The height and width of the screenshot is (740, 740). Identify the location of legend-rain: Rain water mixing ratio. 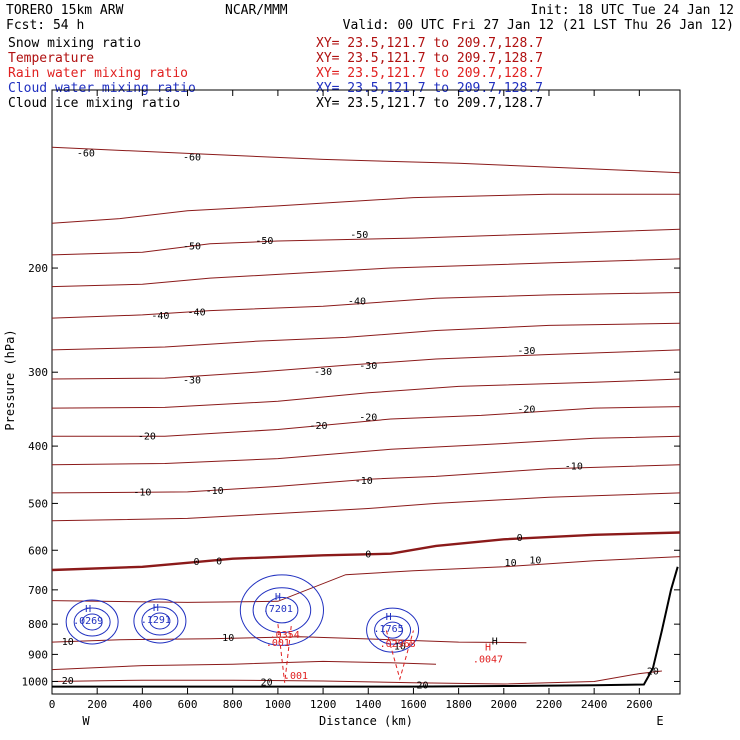
(98, 73).